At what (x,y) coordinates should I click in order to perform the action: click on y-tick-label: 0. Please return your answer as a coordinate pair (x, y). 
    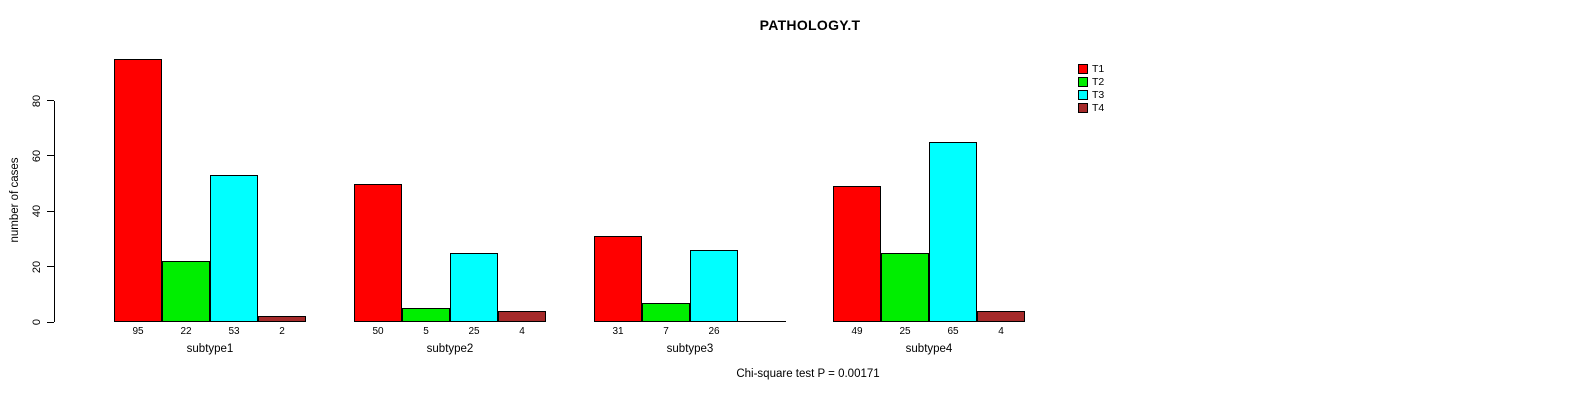
    Looking at the image, I should click on (37, 322).